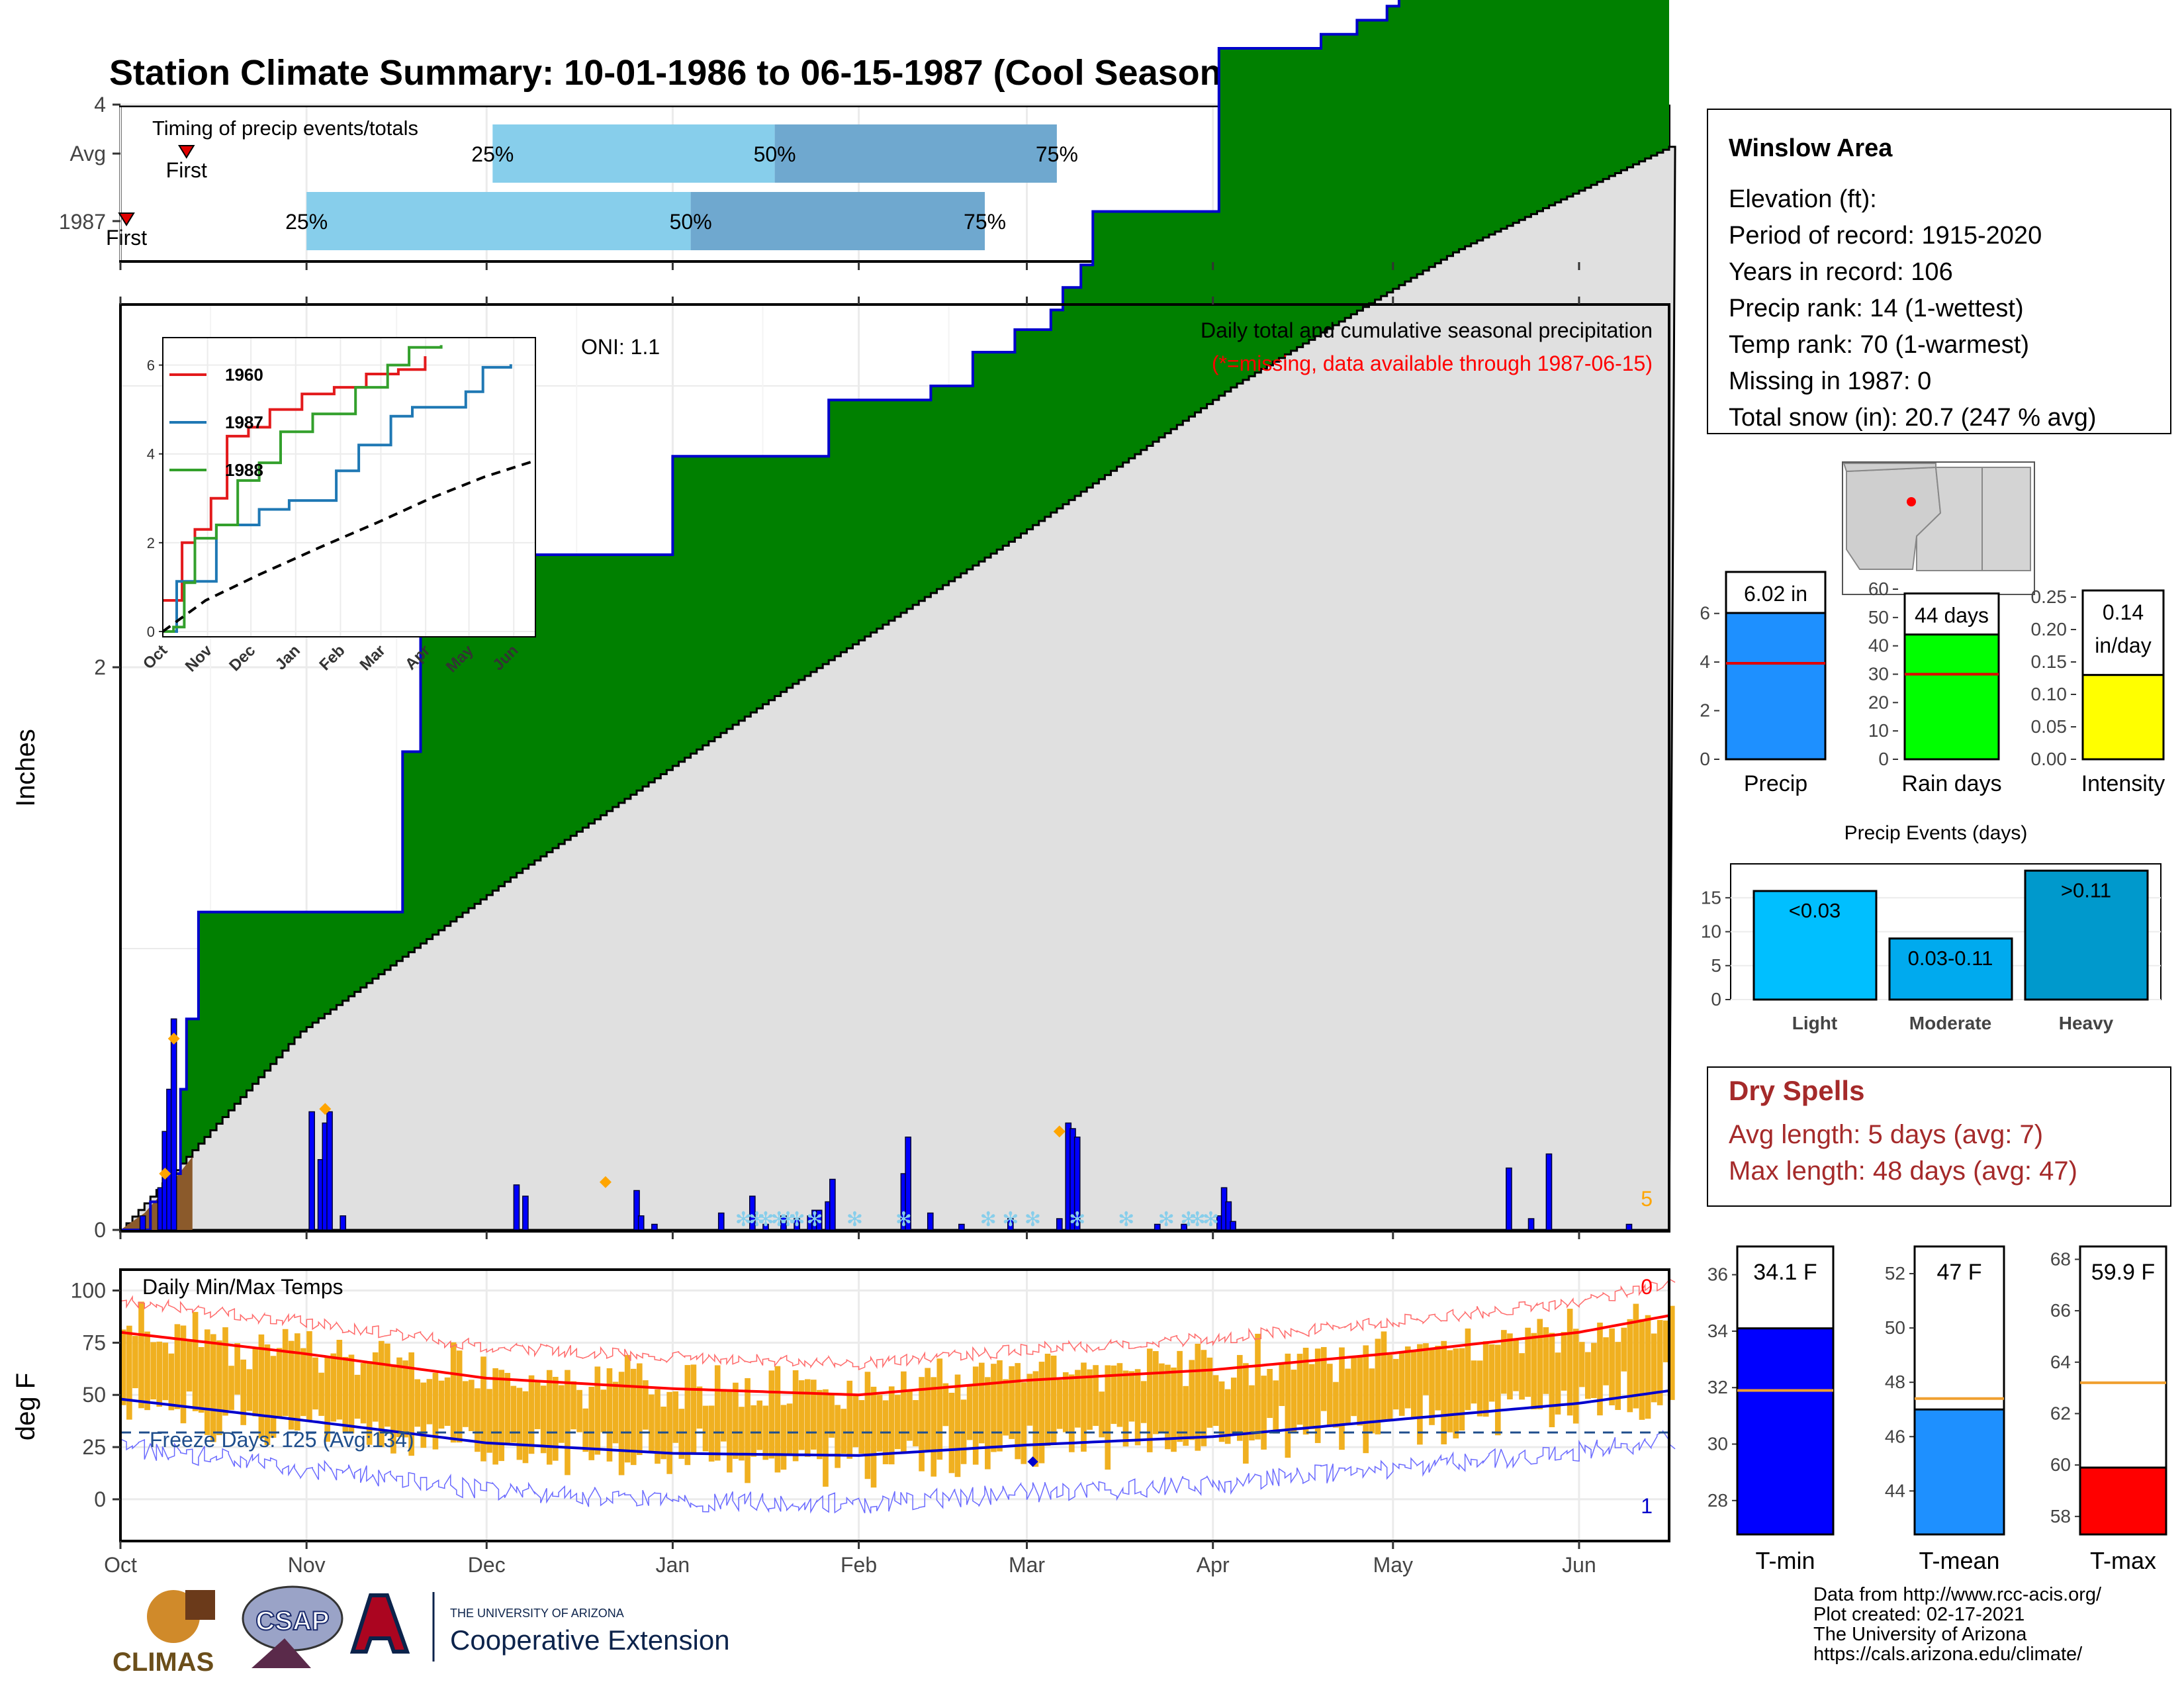 The image size is (2184, 1688). What do you see at coordinates (1797, 1090) in the screenshot?
I see `dry-spells-title: Dry Spells` at bounding box center [1797, 1090].